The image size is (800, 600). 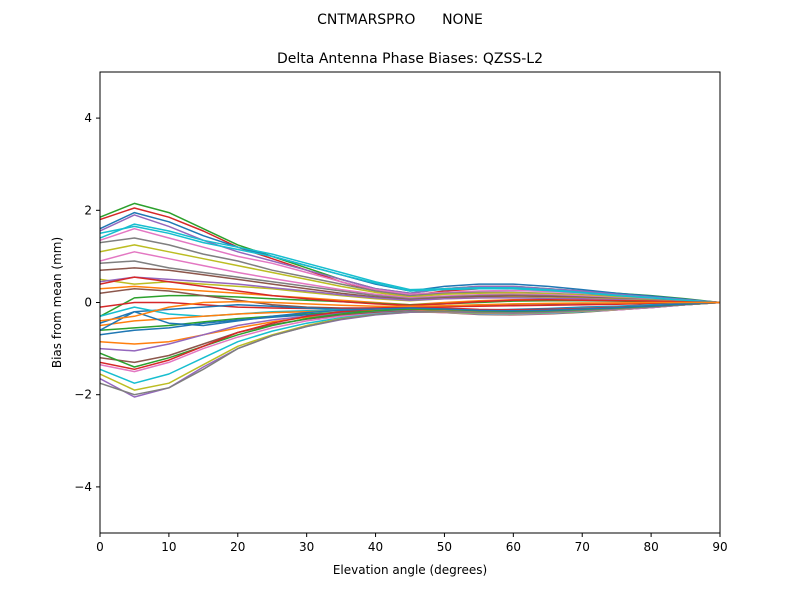 I want to click on y-tick-label: 4, so click(x=88, y=118).